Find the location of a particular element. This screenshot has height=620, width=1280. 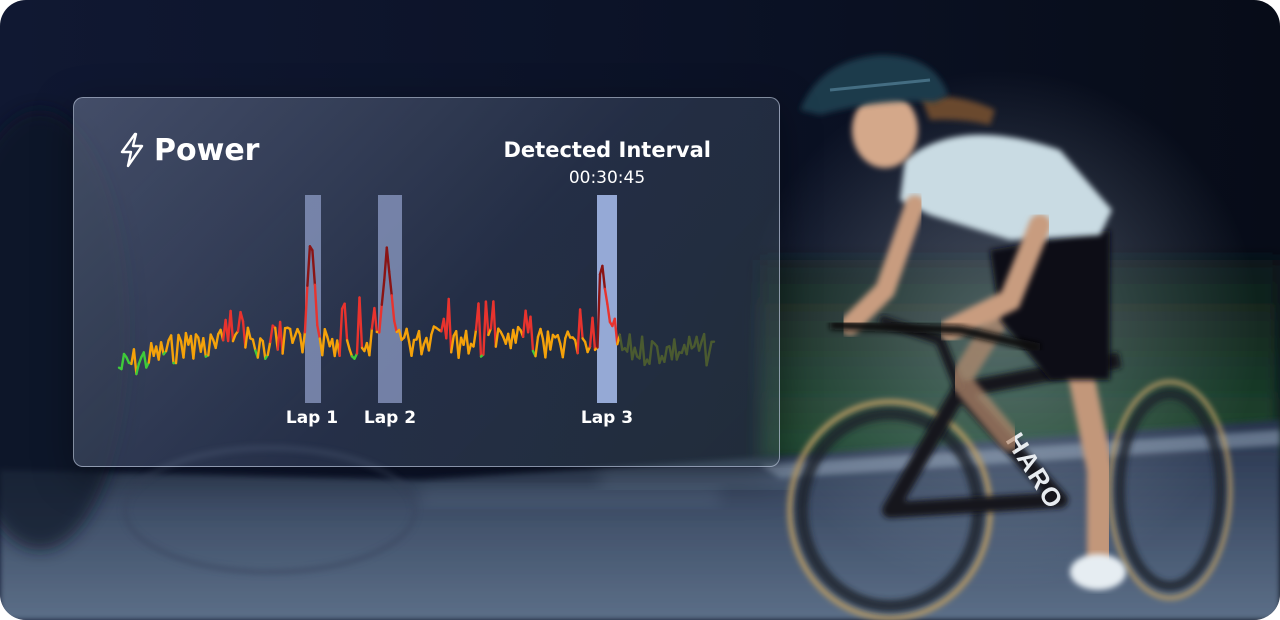

lap-label-1: Lap 1 is located at coordinates (312, 418).